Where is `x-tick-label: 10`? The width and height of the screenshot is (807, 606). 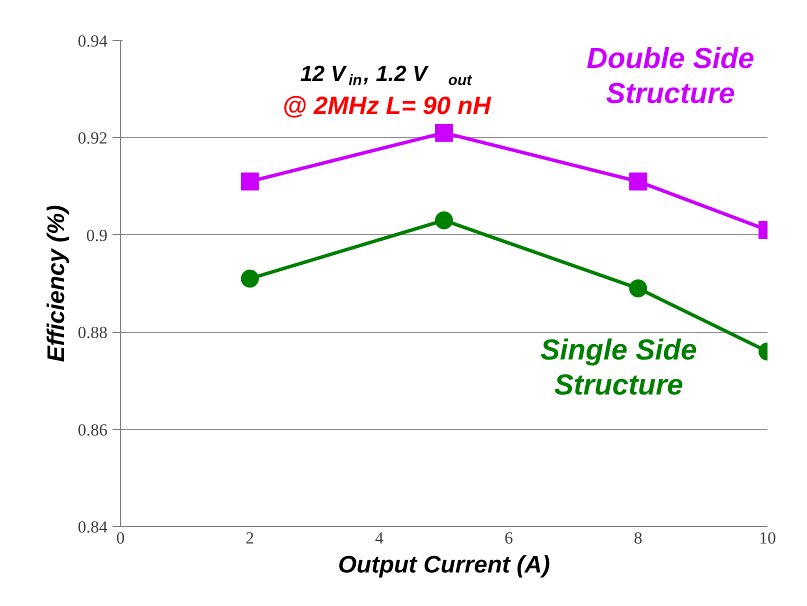
x-tick-label: 10 is located at coordinates (767, 538).